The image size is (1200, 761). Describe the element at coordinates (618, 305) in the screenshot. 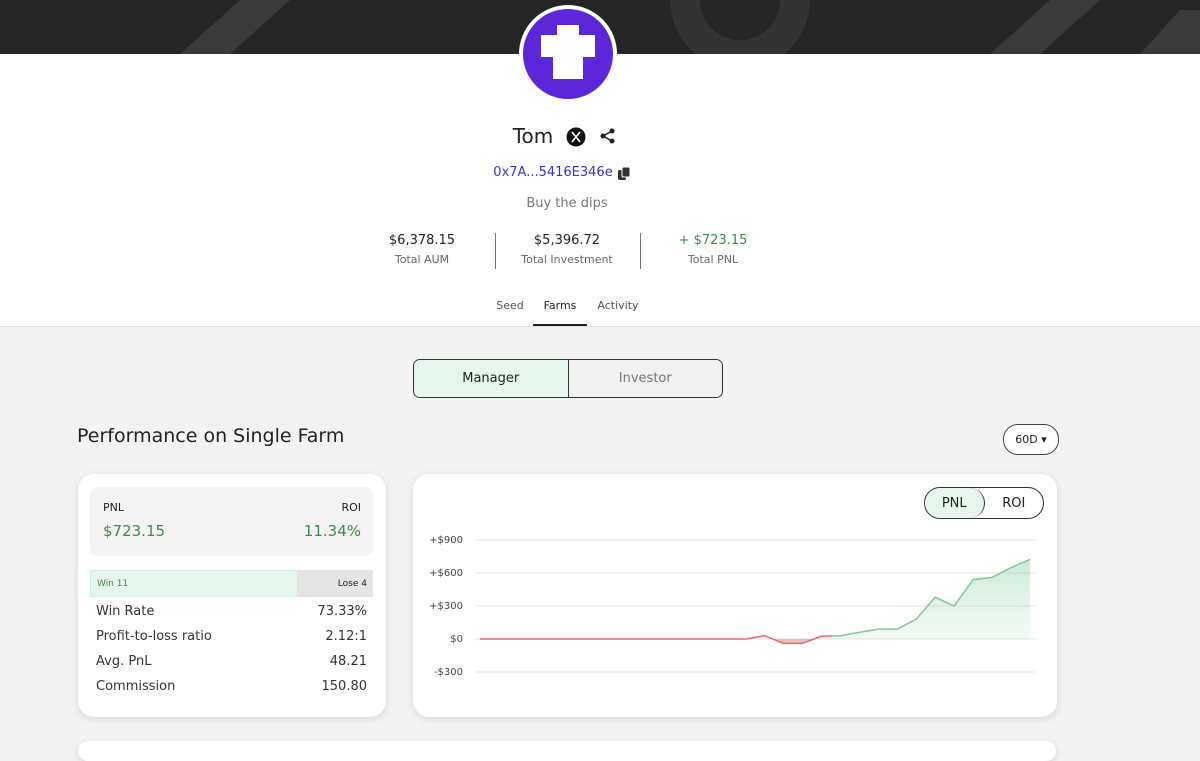

I see `tab: Activity` at that location.